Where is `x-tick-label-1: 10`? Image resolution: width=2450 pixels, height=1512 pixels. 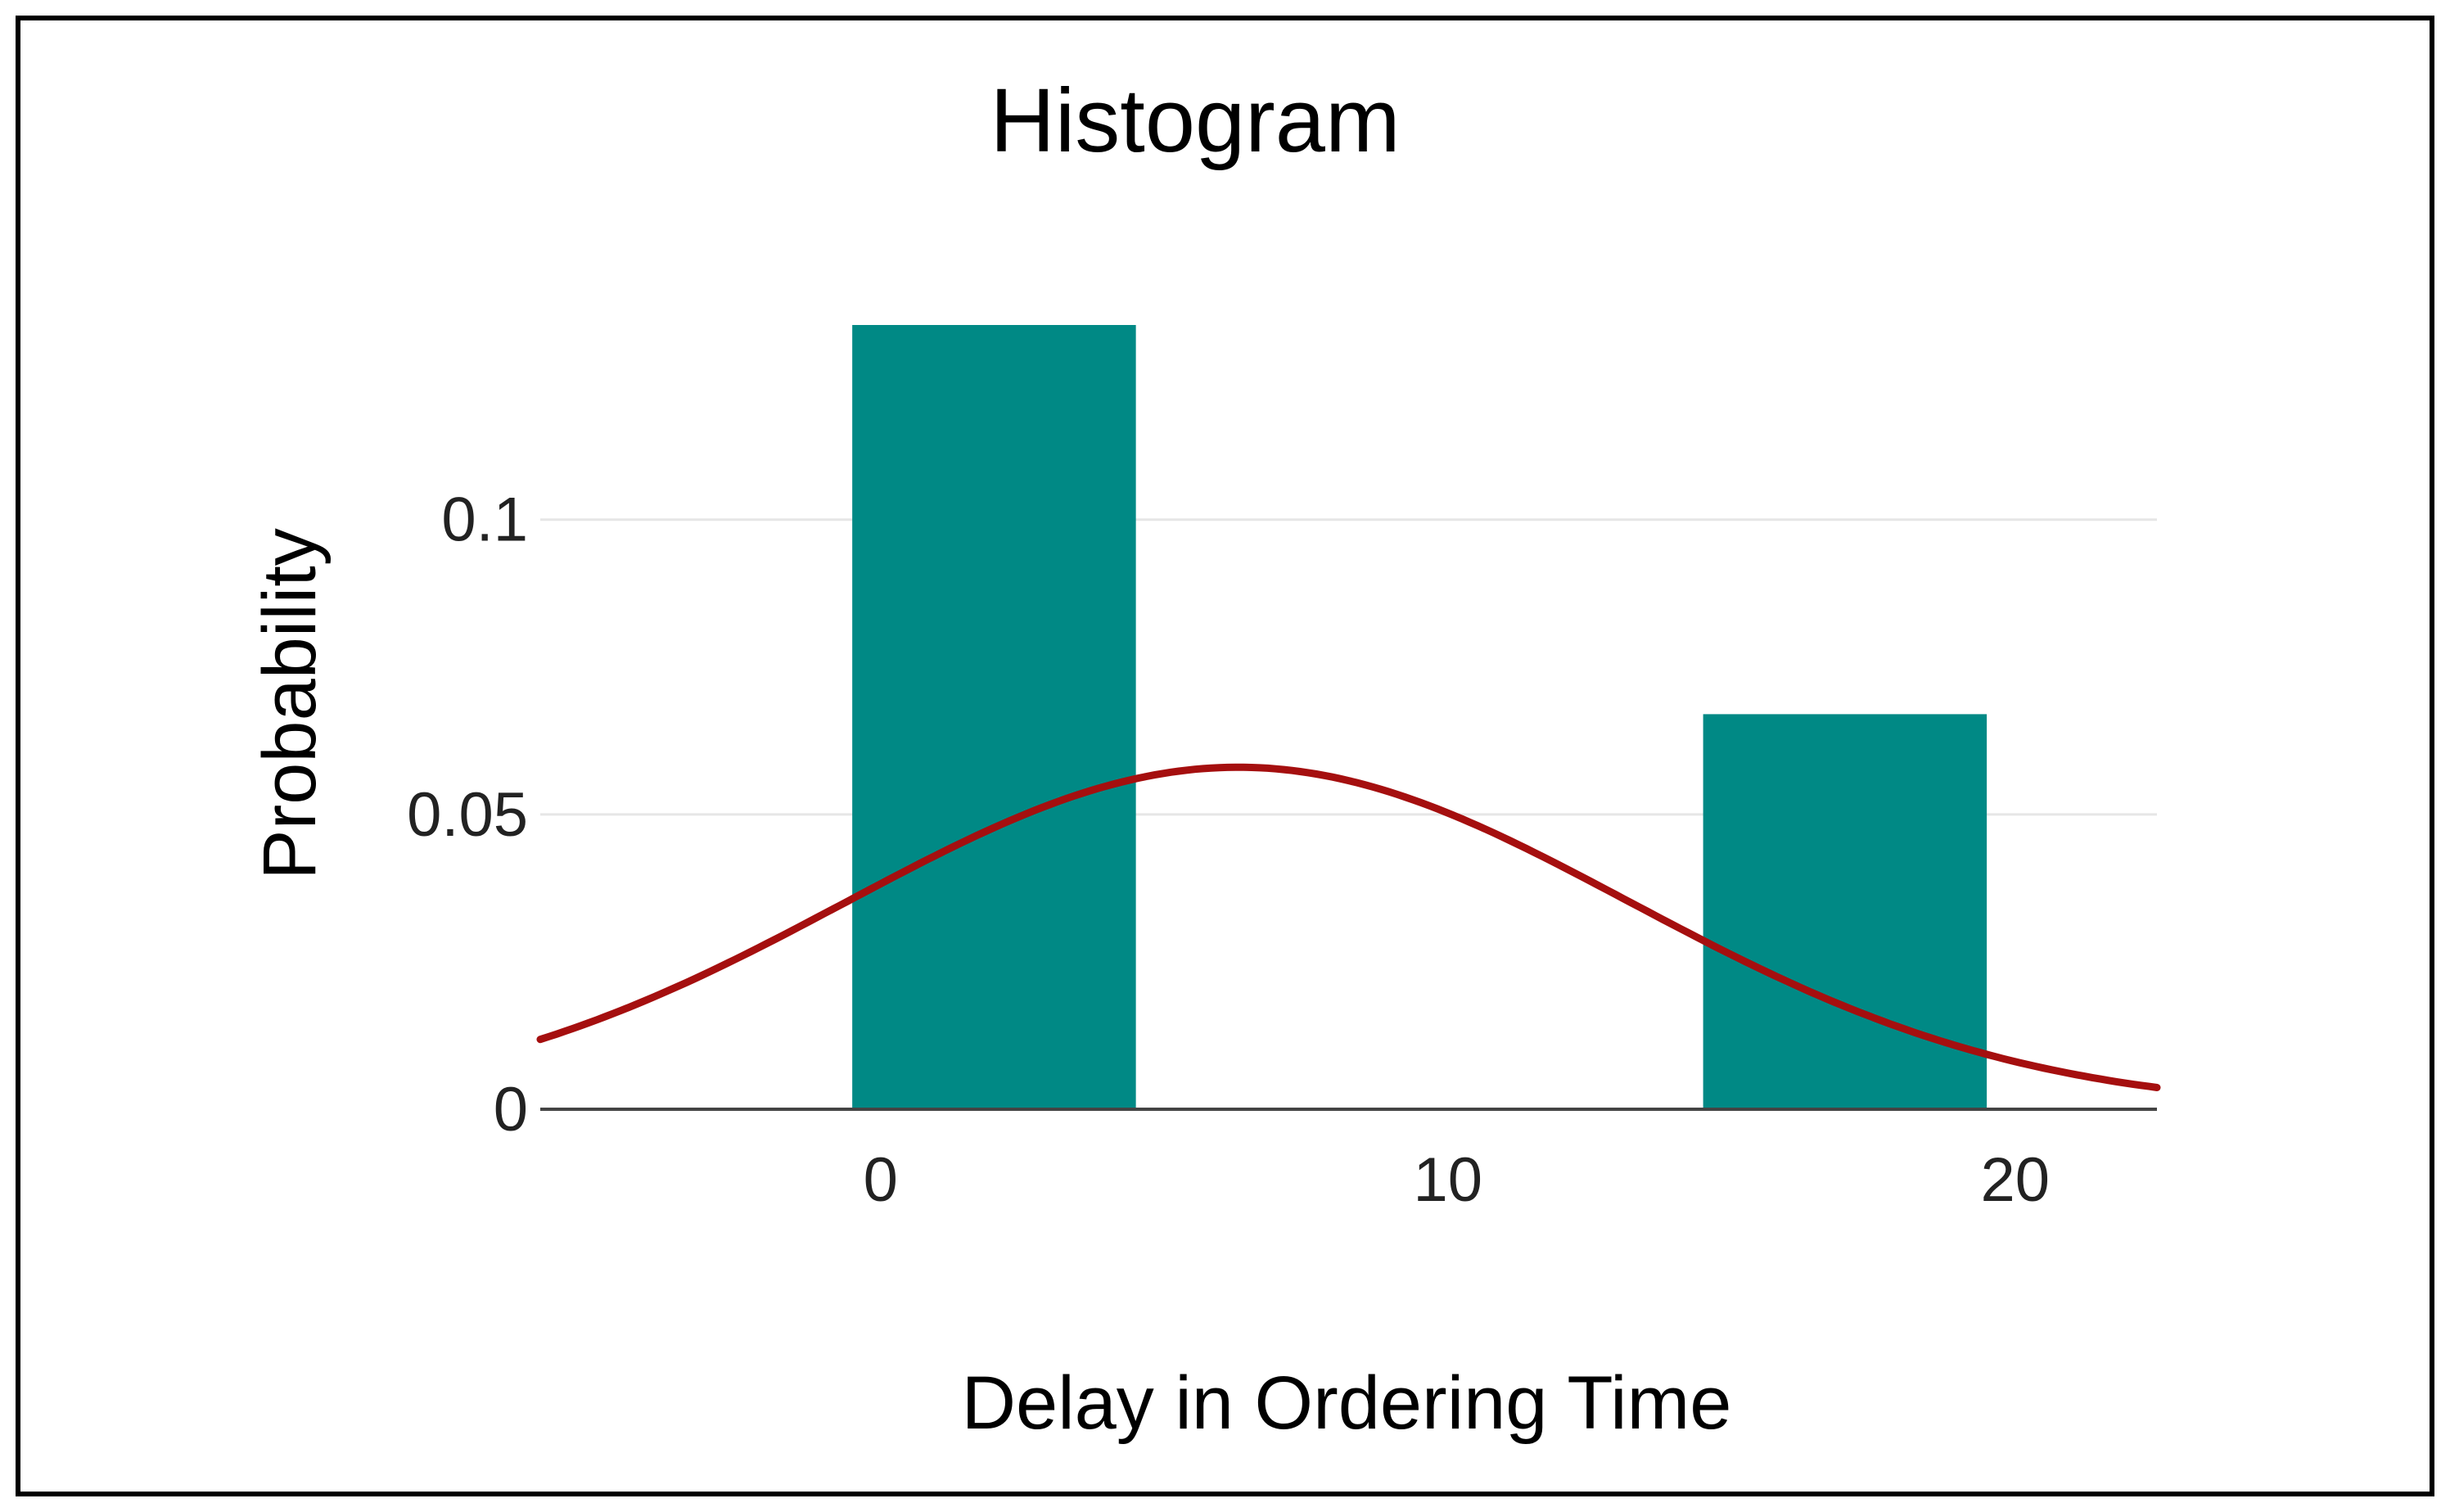 x-tick-label-1: 10 is located at coordinates (1447, 1180).